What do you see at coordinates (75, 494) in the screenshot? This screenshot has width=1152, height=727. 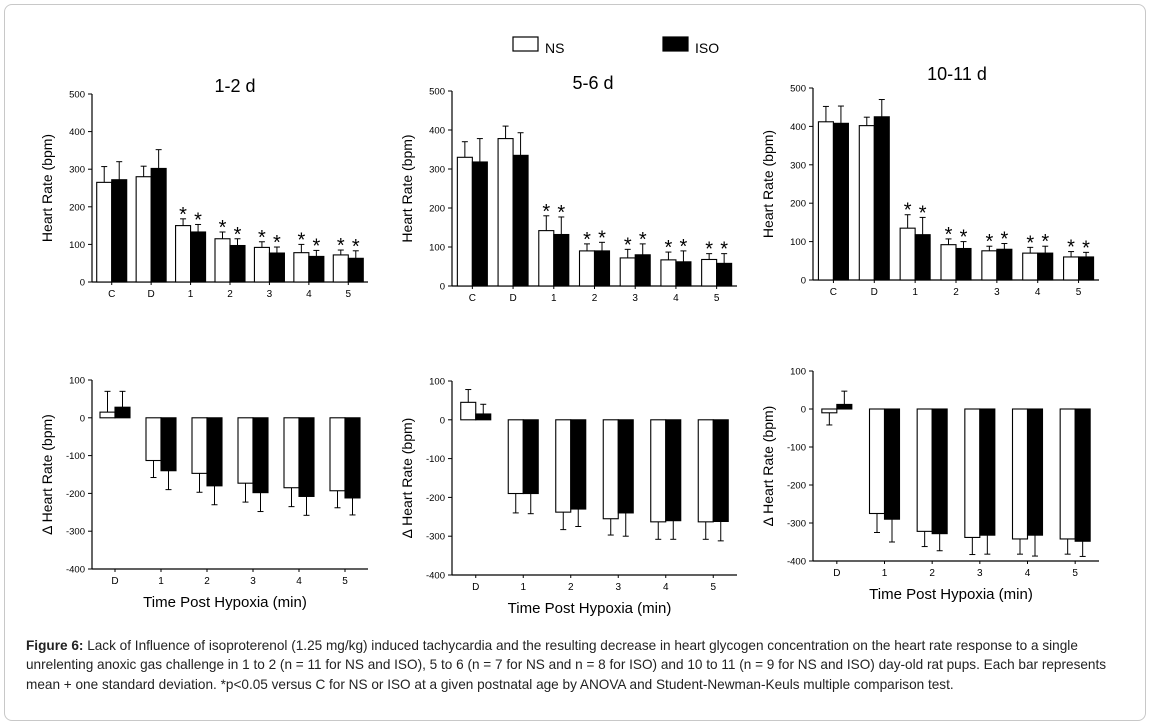 I see `y-tick-label: -200` at bounding box center [75, 494].